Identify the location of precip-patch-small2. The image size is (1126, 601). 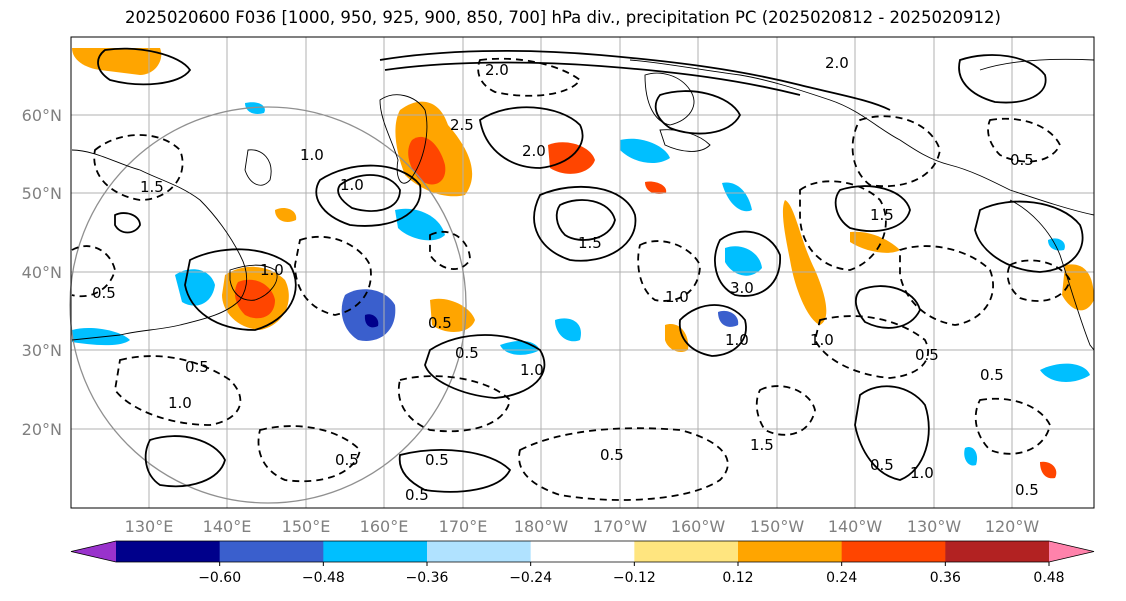
(286, 215).